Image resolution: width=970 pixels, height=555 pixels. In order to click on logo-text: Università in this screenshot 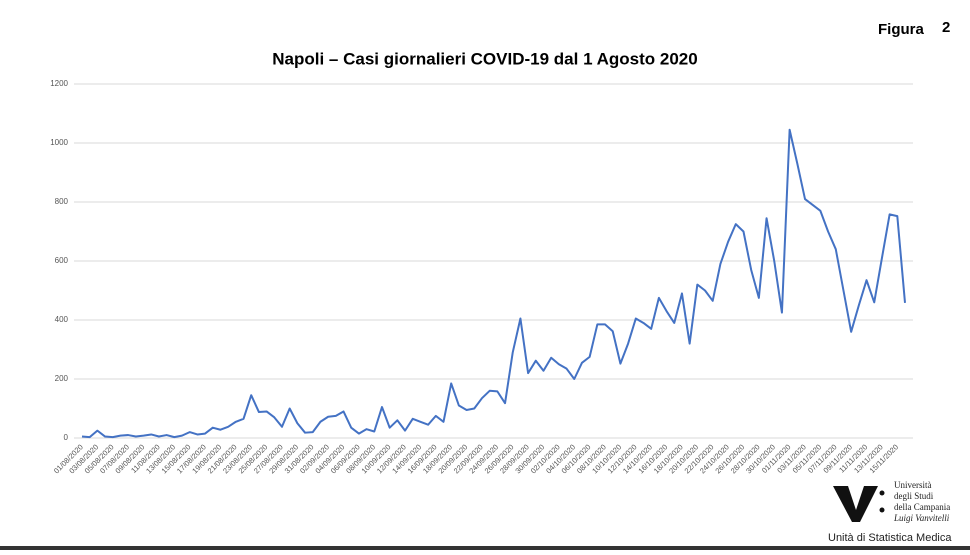, I will do `click(913, 485)`.